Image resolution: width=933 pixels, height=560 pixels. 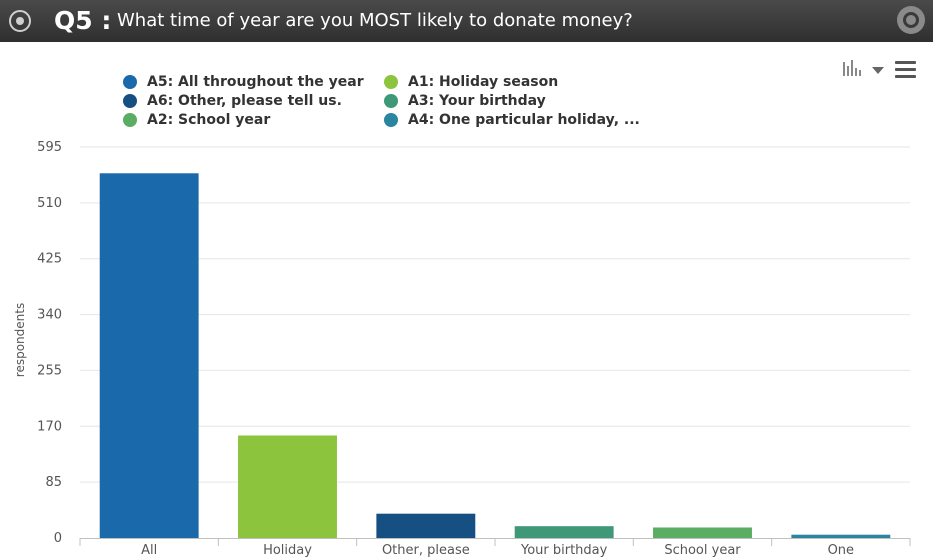 I want to click on legend-item-a6: A6: Other, please tell us., so click(x=232, y=100).